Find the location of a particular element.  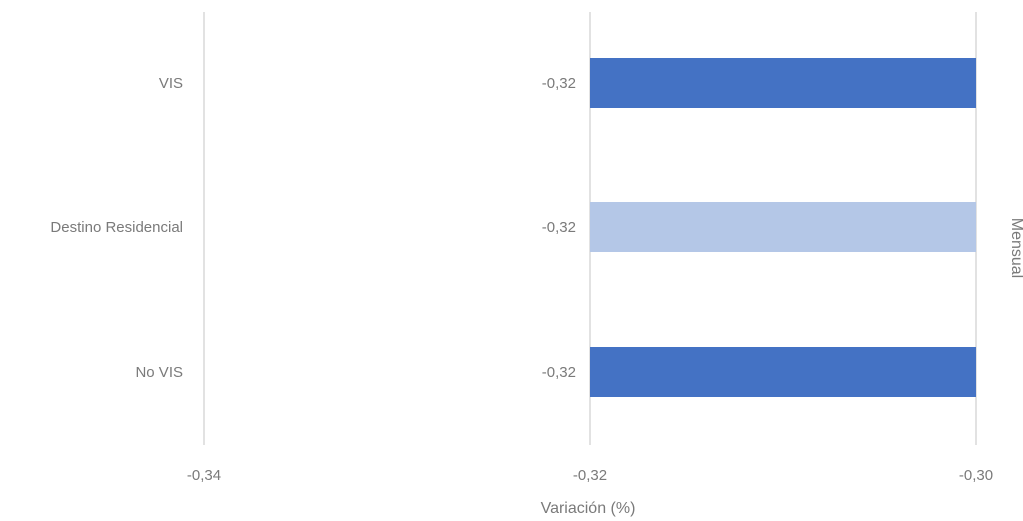

x-tick-labels: -0,34 -0,32 -0,30 is located at coordinates (590, 475).